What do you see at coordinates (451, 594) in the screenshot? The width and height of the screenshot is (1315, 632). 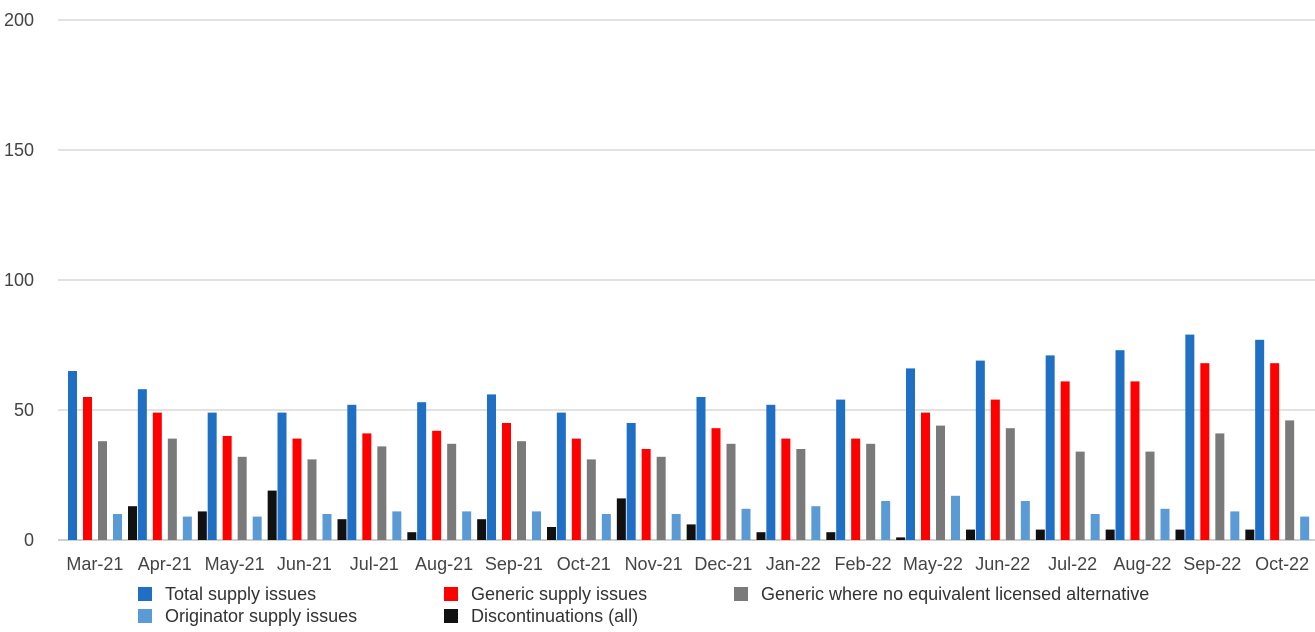 I see `legend-swatch` at bounding box center [451, 594].